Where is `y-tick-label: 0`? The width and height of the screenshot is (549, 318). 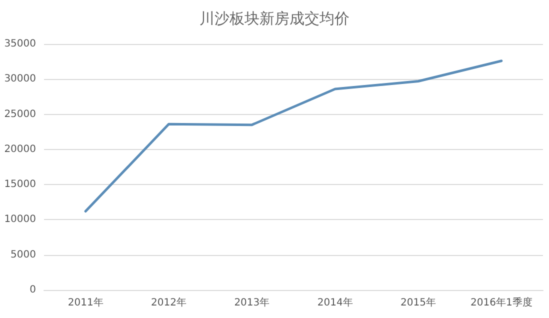
y-tick-label: 0 is located at coordinates (33, 290).